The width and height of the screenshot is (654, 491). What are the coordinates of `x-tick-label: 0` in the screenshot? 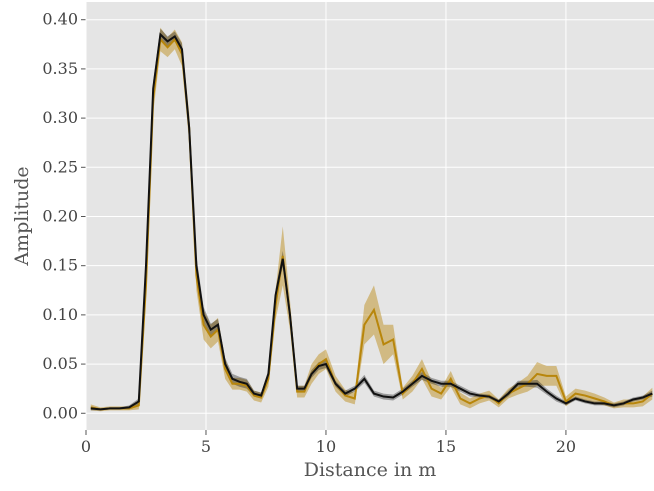 It's located at (86, 446).